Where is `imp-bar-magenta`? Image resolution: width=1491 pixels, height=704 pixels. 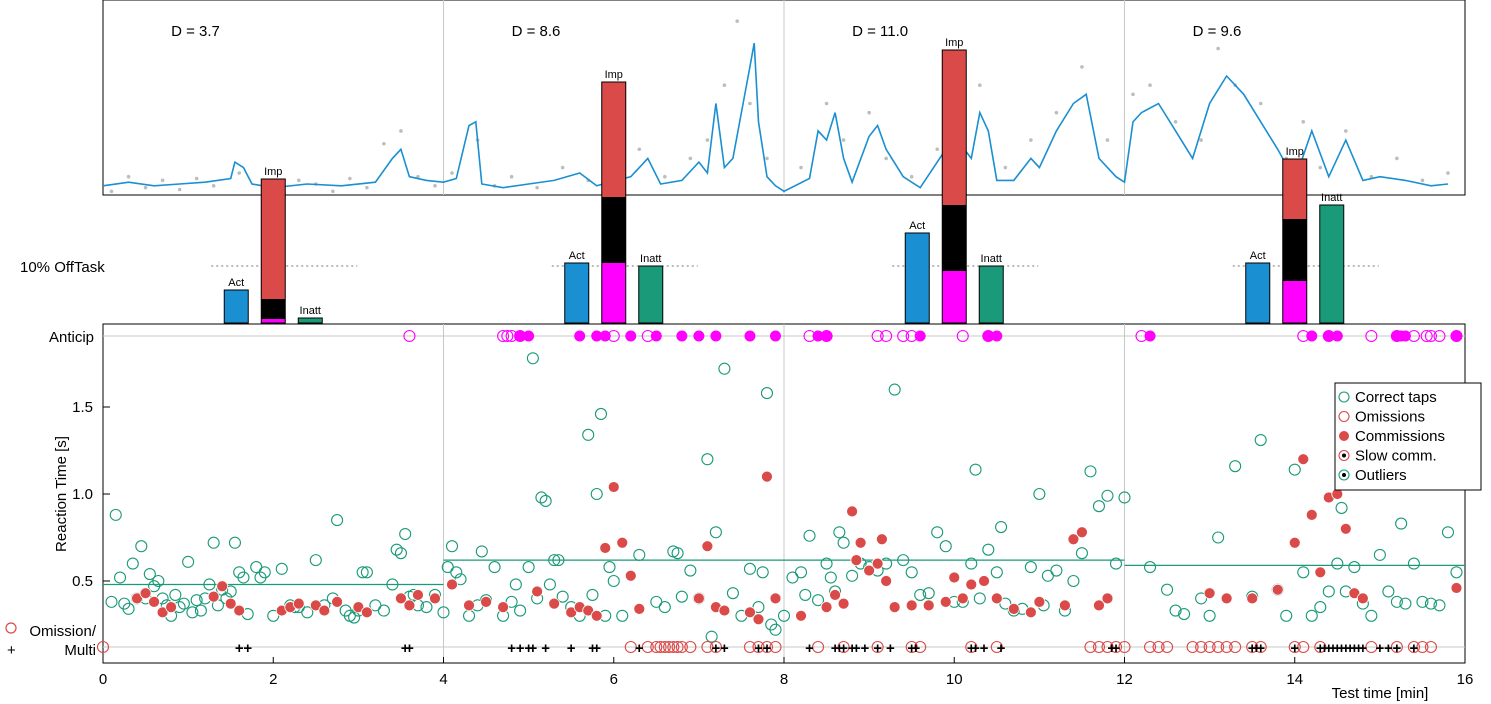
imp-bar-magenta is located at coordinates (954, 297).